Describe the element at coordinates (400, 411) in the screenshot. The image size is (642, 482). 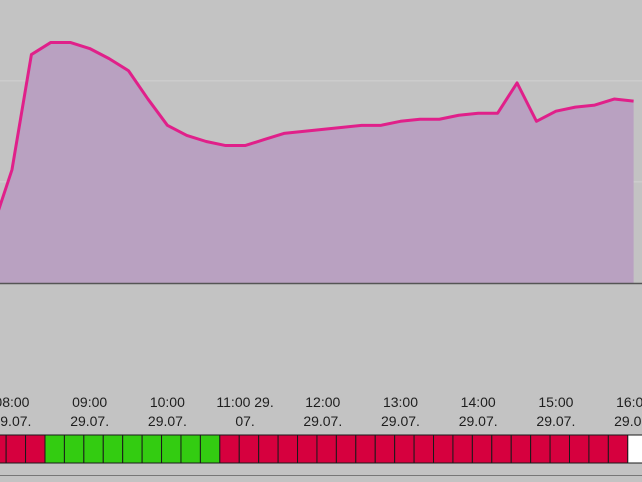
I see `x-tick-label: 13:00 29.07.` at that location.